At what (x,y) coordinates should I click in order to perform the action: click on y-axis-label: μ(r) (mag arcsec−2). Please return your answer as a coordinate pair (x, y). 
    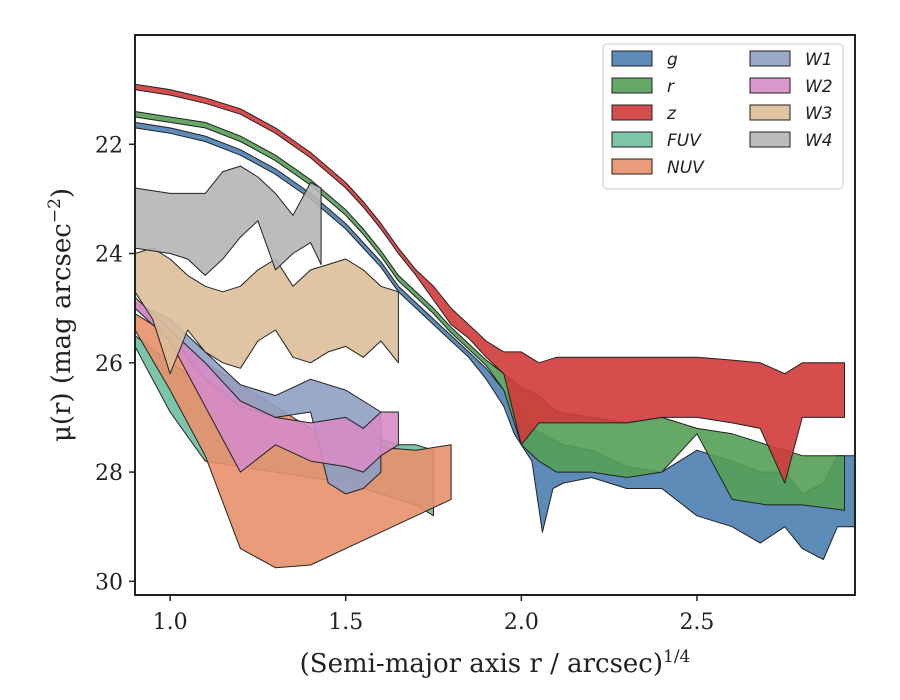
    Looking at the image, I should click on (61, 315).